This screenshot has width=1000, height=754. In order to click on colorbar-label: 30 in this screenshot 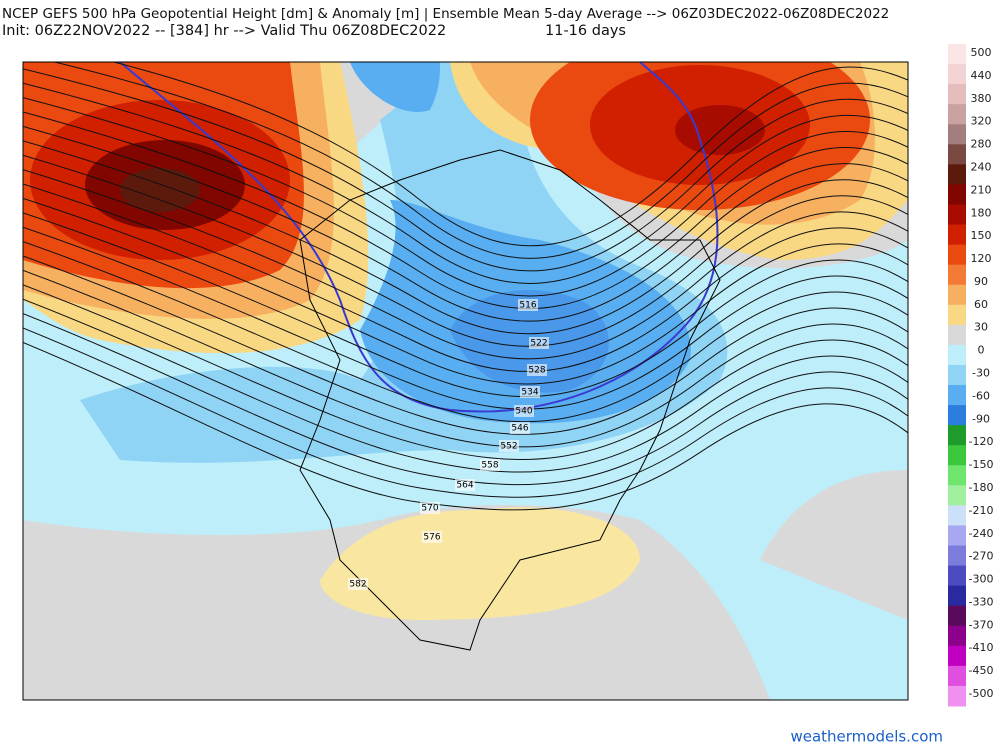, I will do `click(981, 327)`.